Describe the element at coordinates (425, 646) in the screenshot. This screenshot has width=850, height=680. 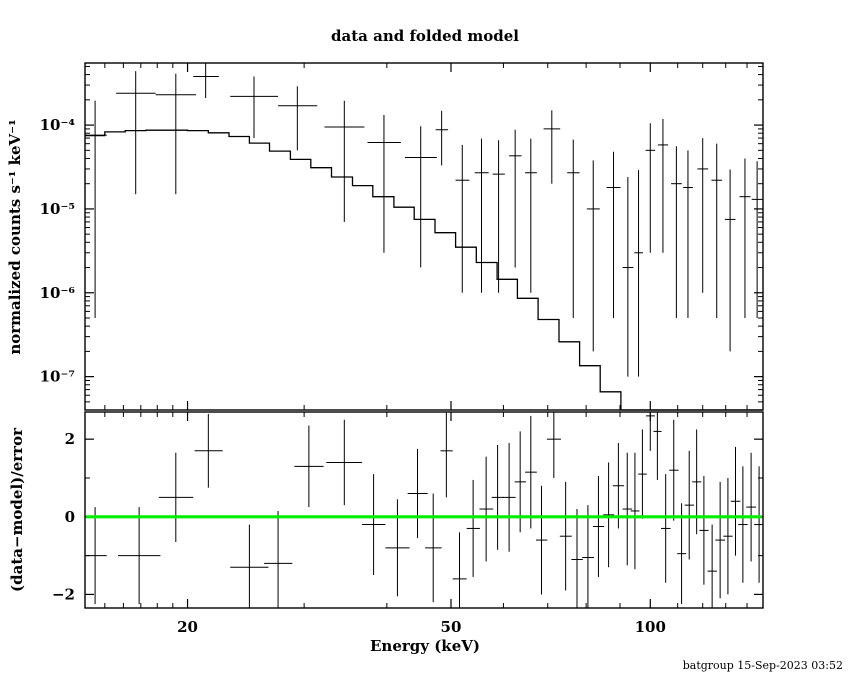
I see `x-axis-label: Energy (keV)` at that location.